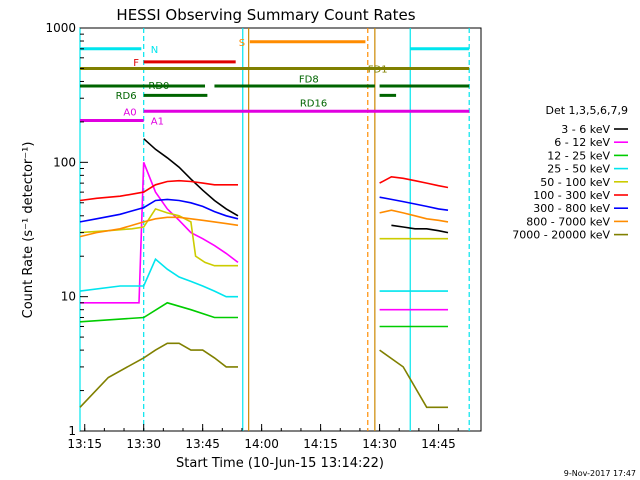  What do you see at coordinates (158, 86) in the screenshot?
I see `flag-label-rd0: RD0` at bounding box center [158, 86].